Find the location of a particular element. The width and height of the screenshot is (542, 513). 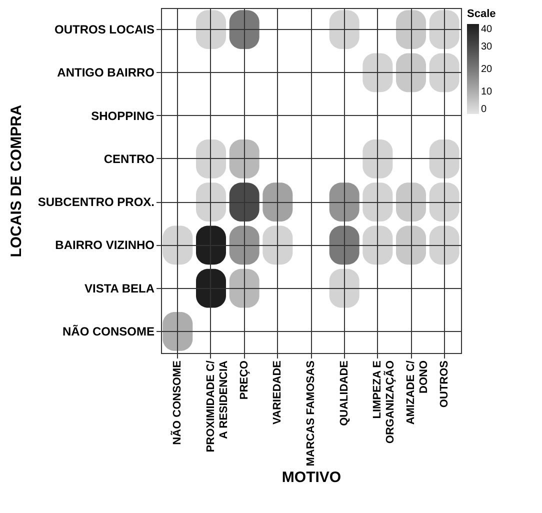

y-tick-label: SHOPPING is located at coordinates (122, 115).